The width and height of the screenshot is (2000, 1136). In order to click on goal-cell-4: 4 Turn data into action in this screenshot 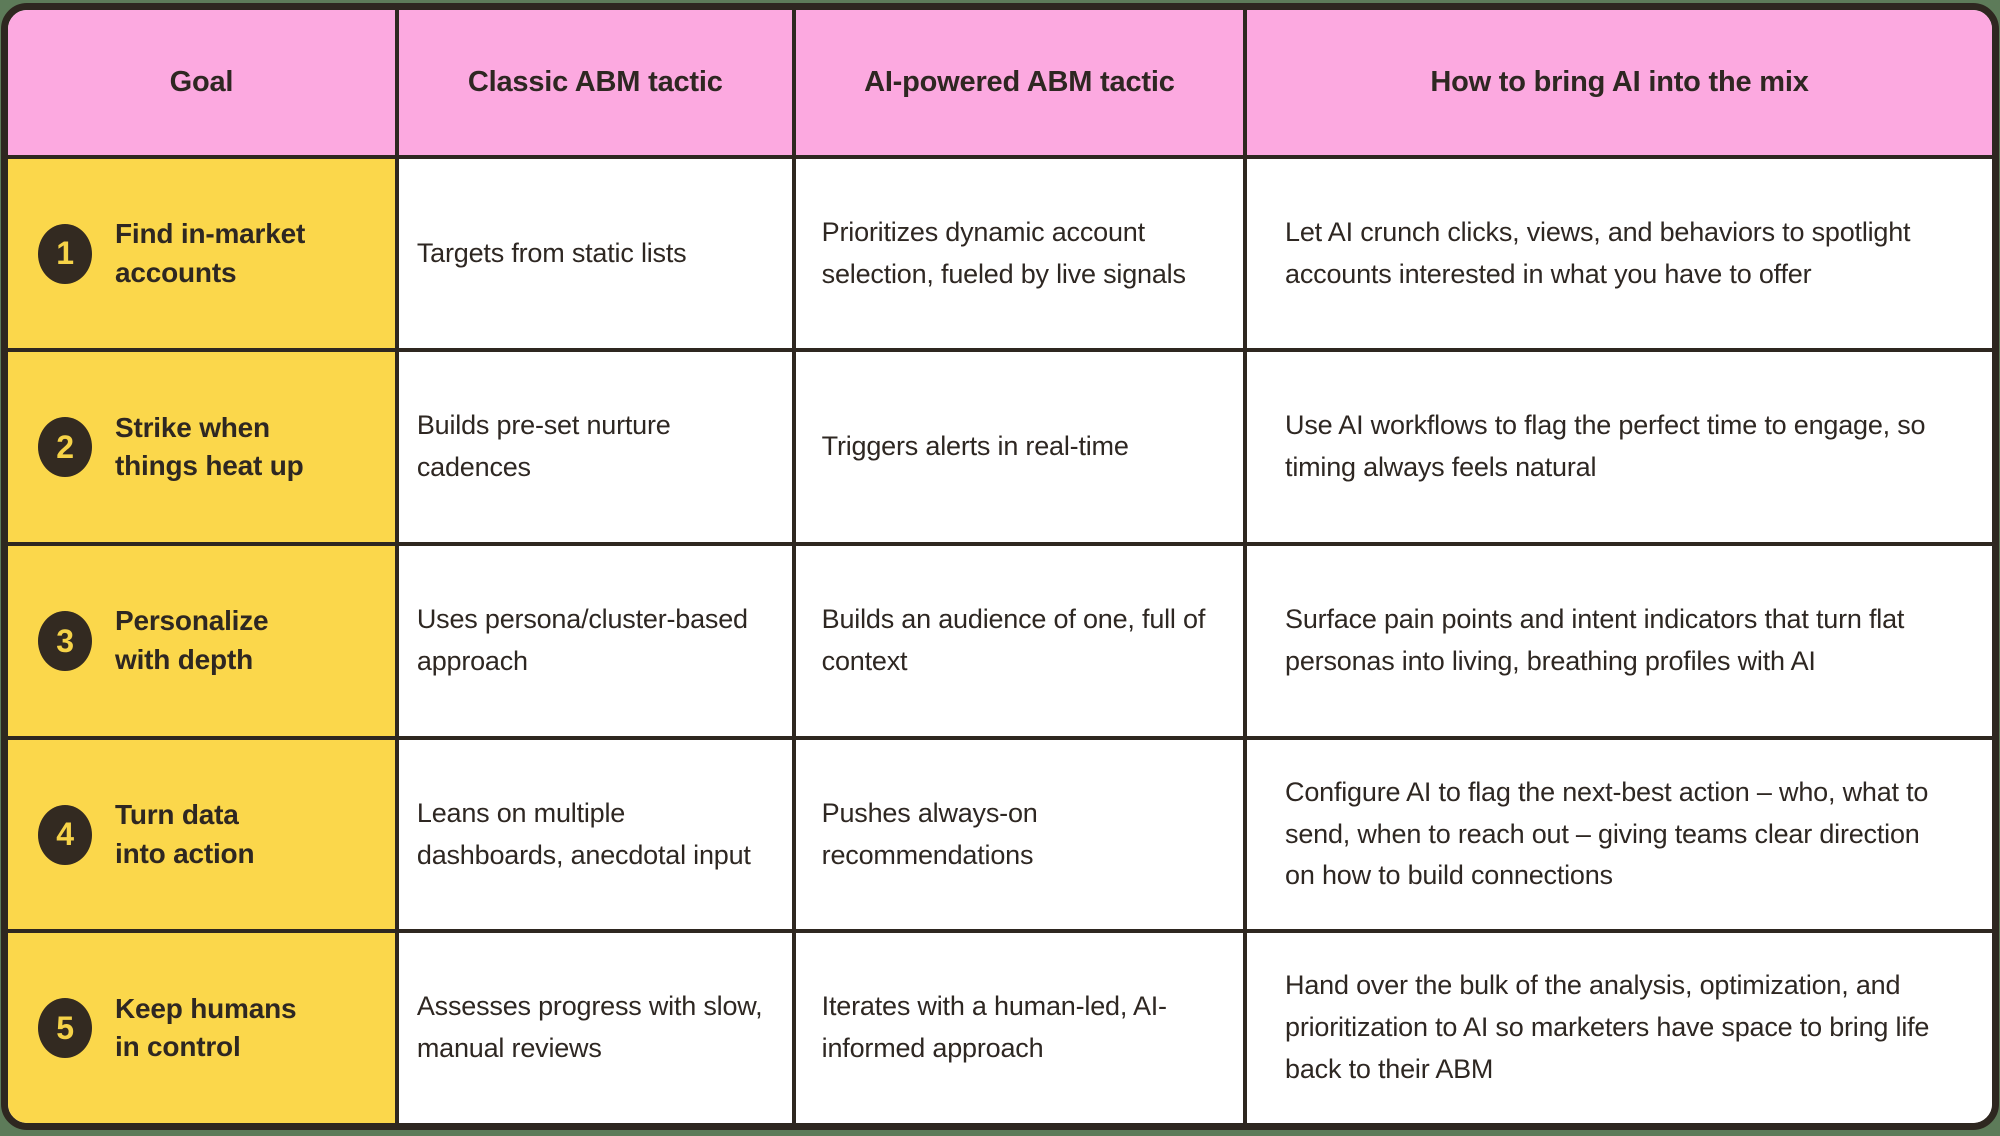, I will do `click(201, 832)`.